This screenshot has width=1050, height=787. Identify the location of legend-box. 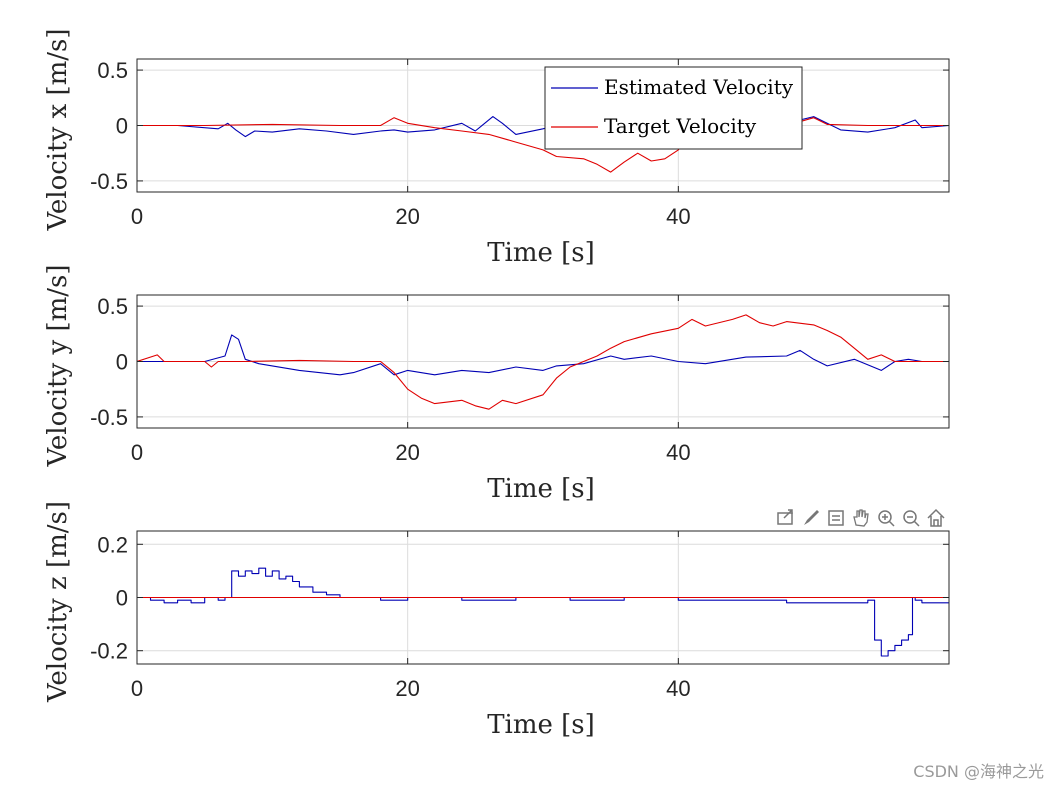
(673, 108).